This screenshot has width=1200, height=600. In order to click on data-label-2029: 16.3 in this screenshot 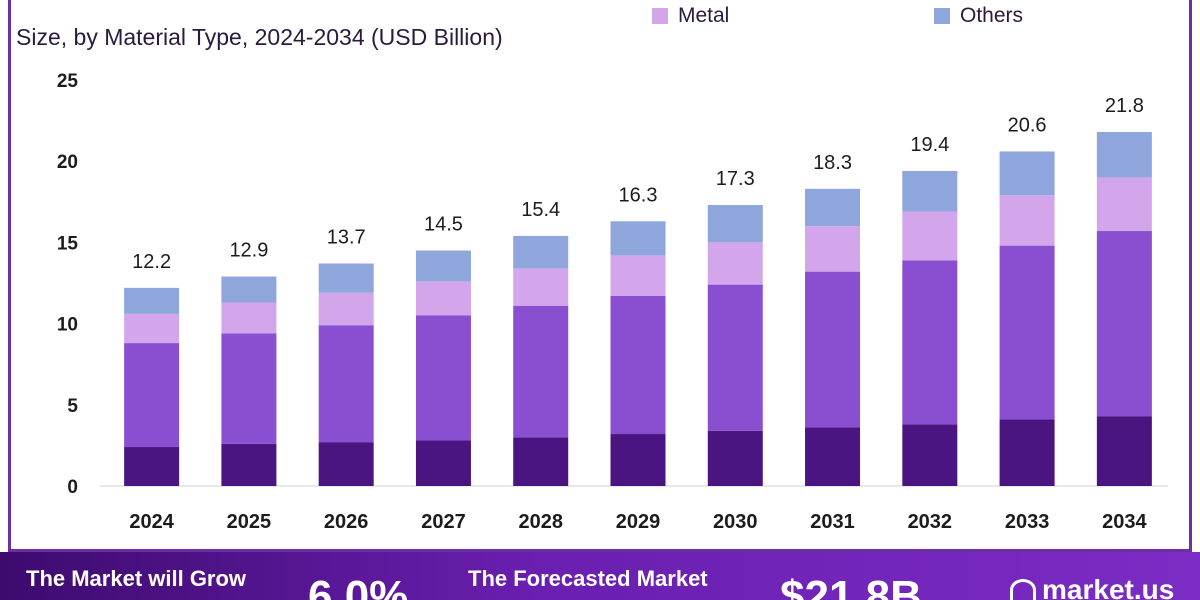, I will do `click(638, 195)`.